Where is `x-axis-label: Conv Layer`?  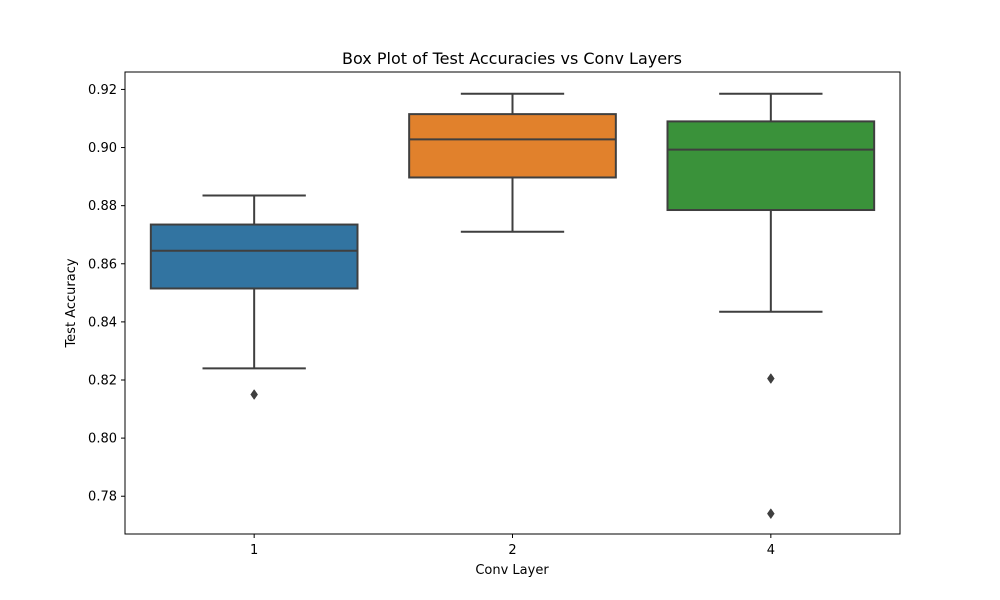
x-axis-label: Conv Layer is located at coordinates (512, 570).